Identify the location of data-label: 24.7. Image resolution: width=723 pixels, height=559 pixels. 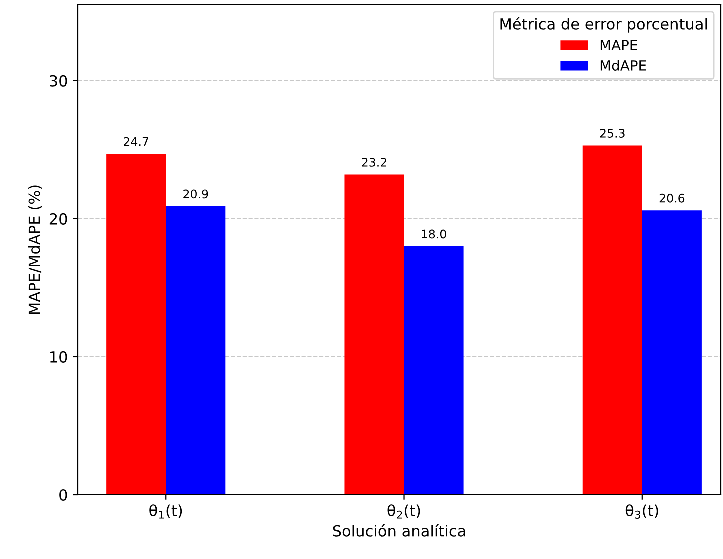
(136, 141).